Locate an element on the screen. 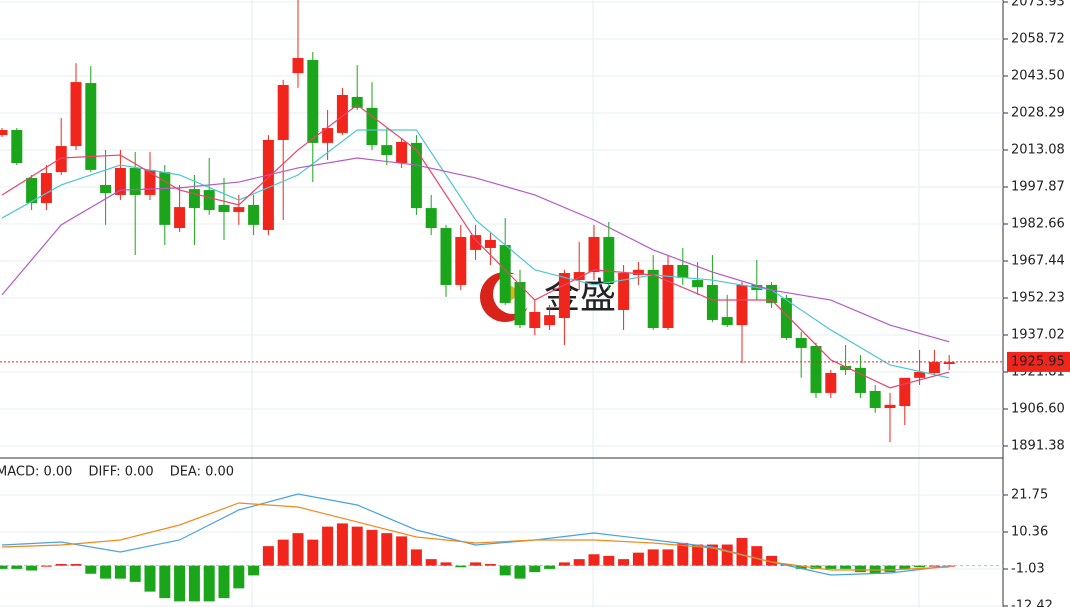 This screenshot has height=607, width=1070. indicator-line is located at coordinates (475, 536).